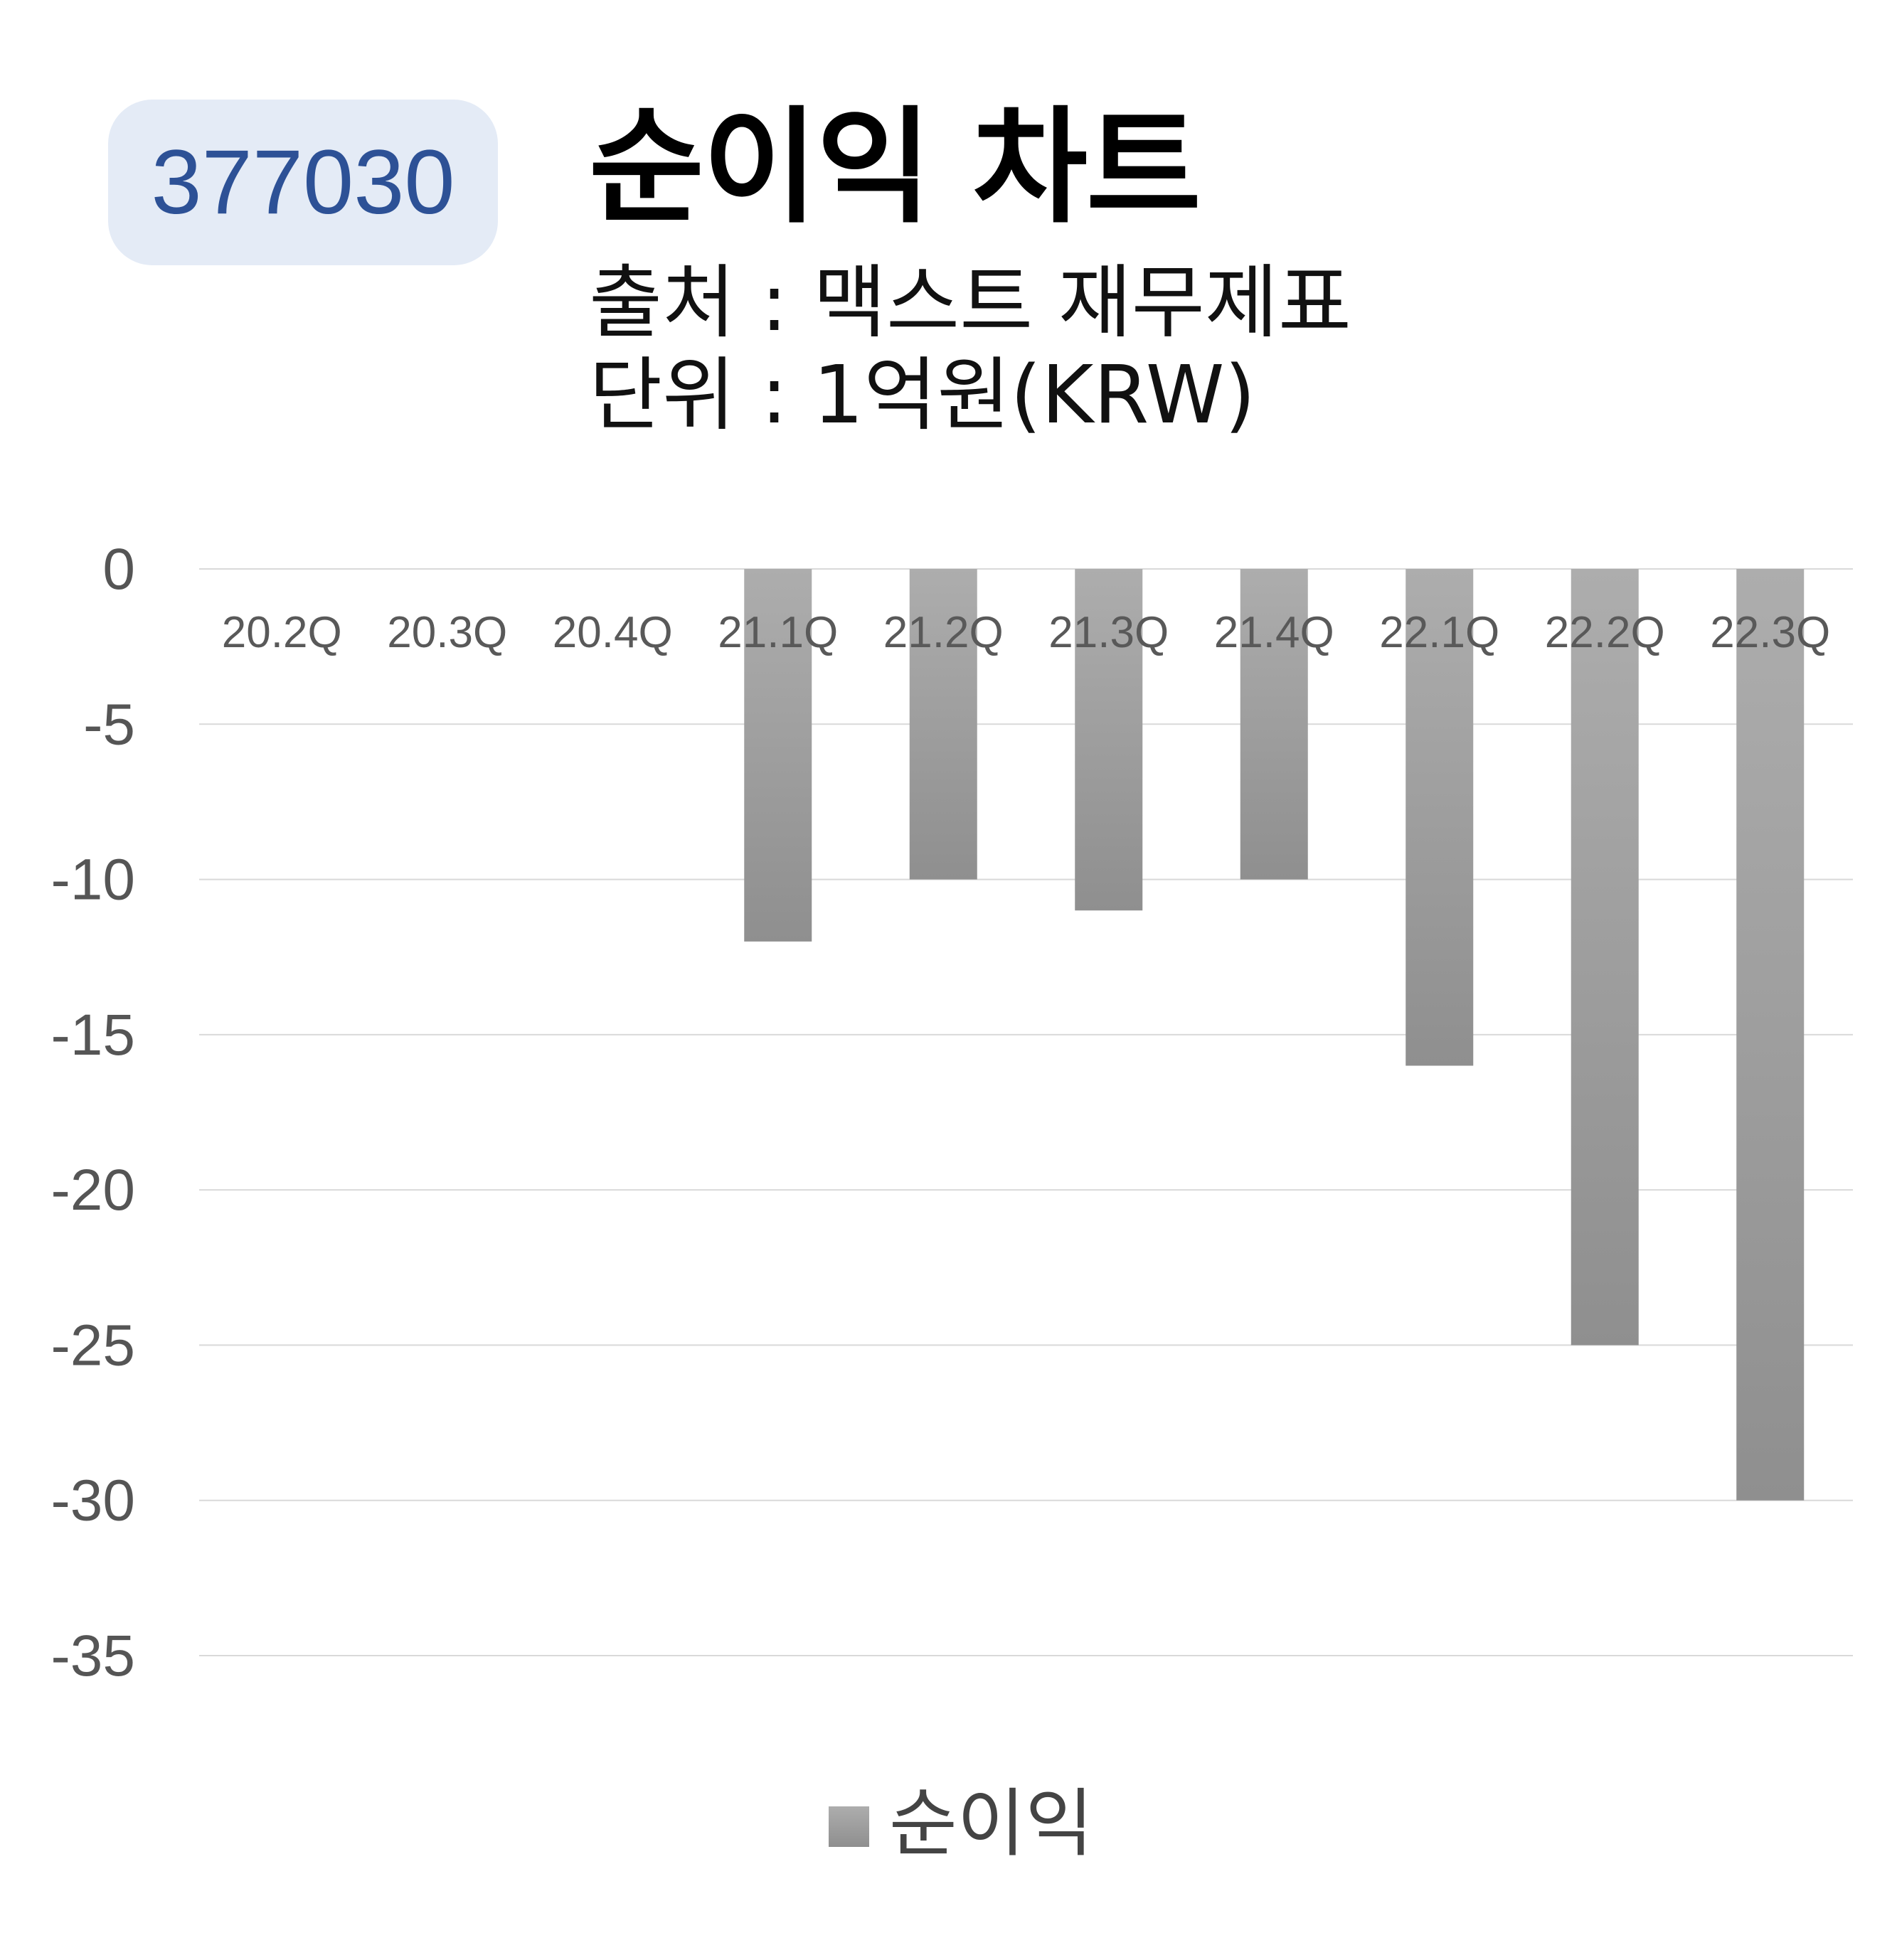  I want to click on y-tick-label: -5, so click(109, 724).